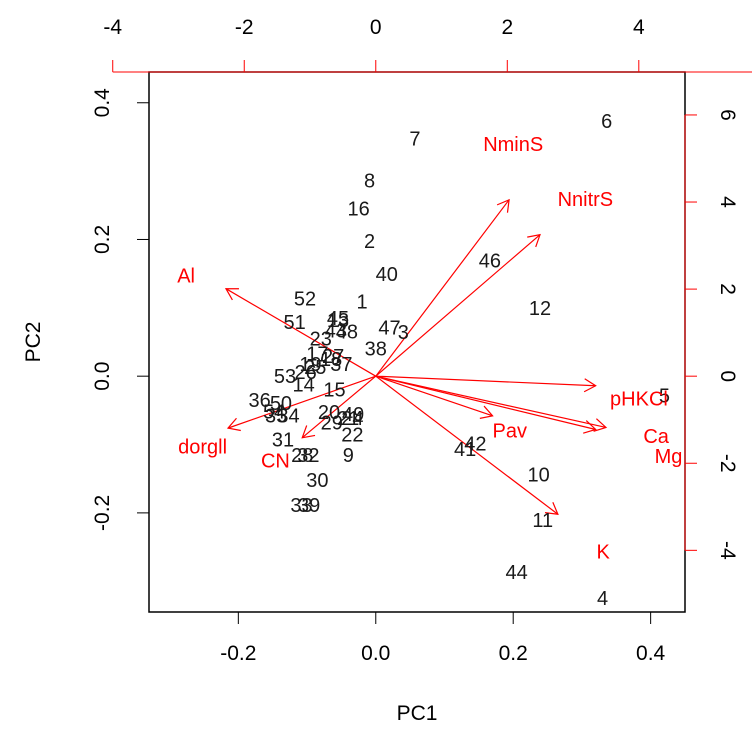 This screenshot has width=752, height=751. I want to click on observation-label: 33, so click(301, 506).